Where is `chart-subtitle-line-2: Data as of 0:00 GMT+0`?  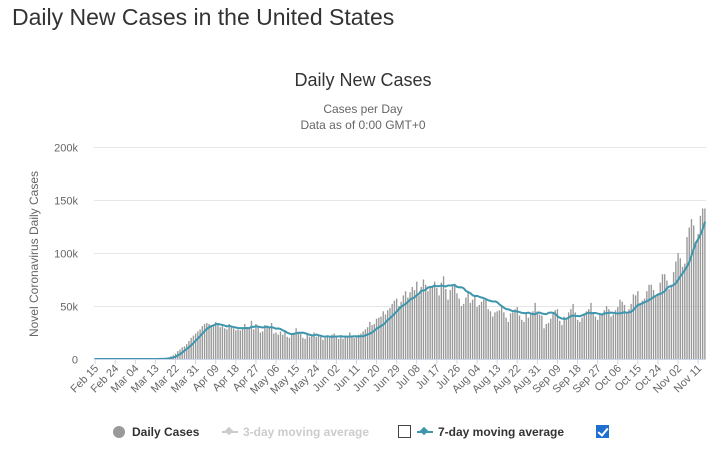 chart-subtitle-line-2: Data as of 0:00 GMT+0 is located at coordinates (362, 125).